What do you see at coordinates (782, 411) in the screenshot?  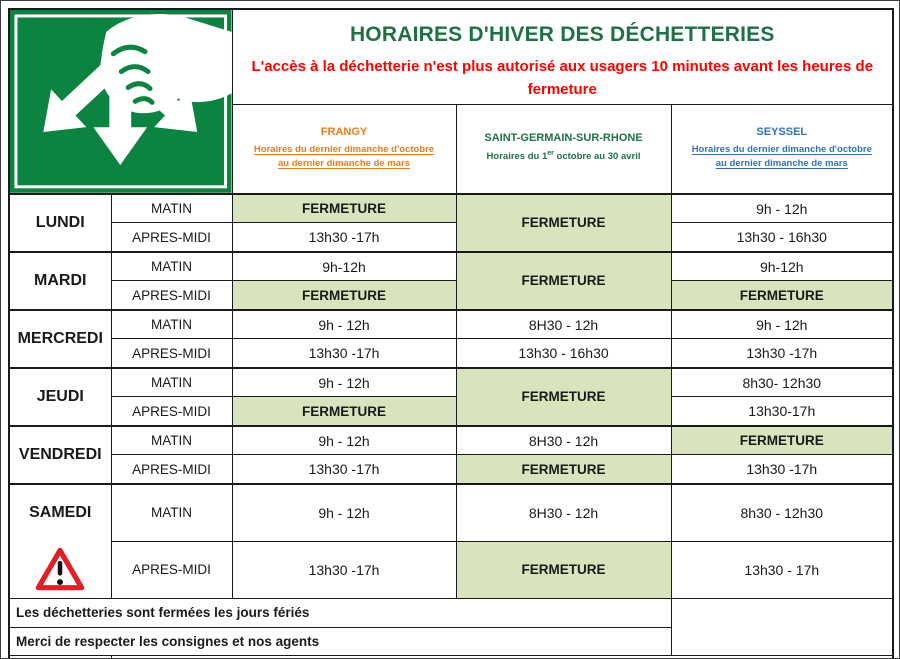 I see `schedule-cell-seyssel: 13h30-17h` at bounding box center [782, 411].